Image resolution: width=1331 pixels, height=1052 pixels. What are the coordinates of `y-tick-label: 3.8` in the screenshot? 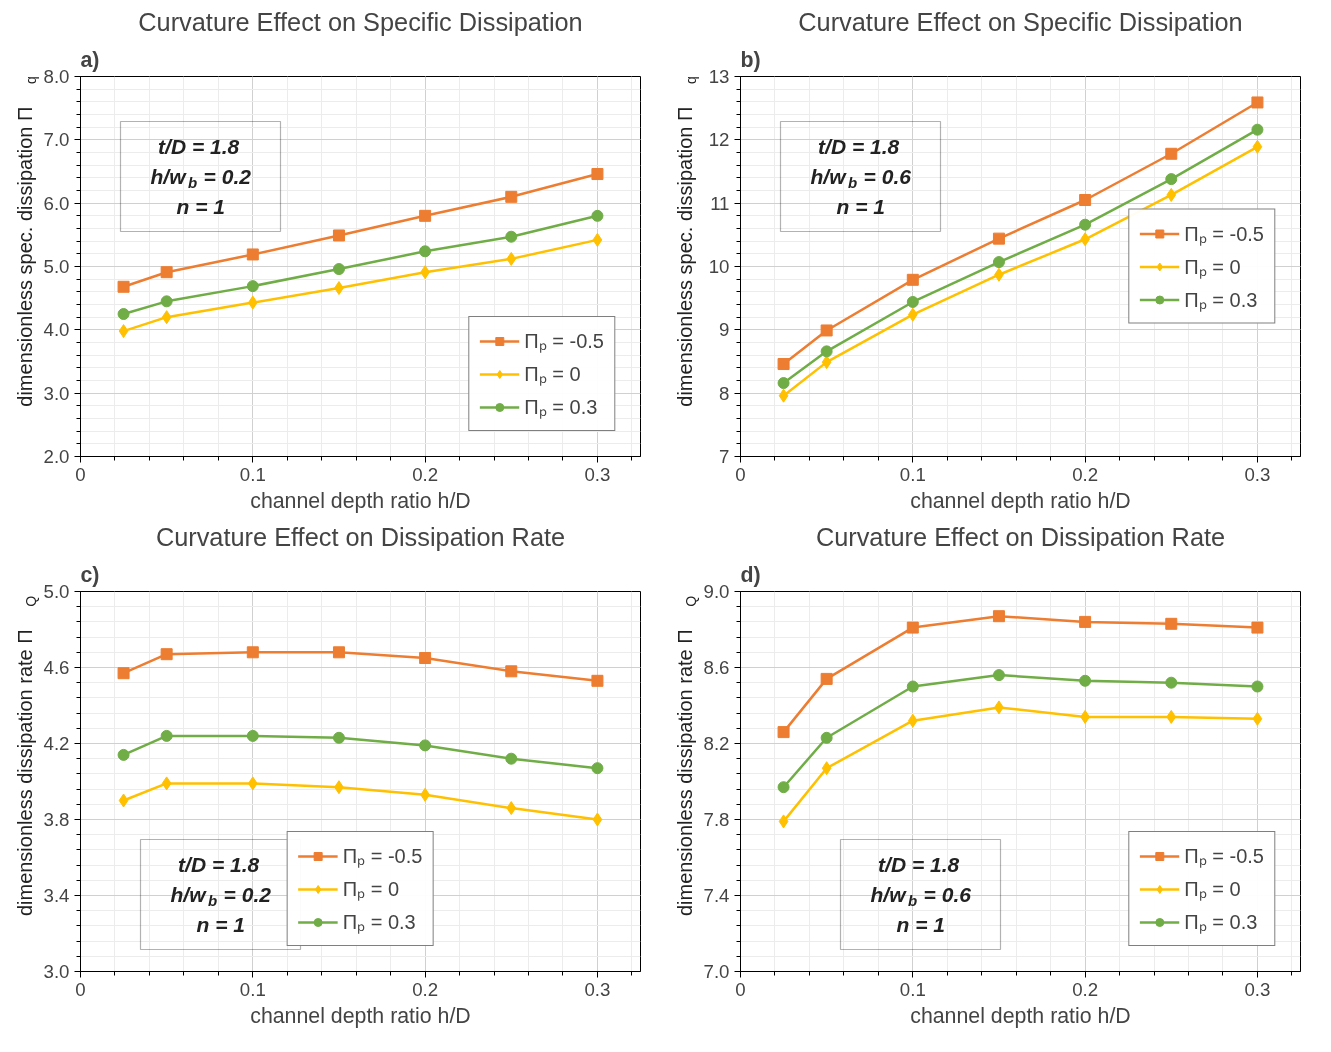 It's located at (56, 819).